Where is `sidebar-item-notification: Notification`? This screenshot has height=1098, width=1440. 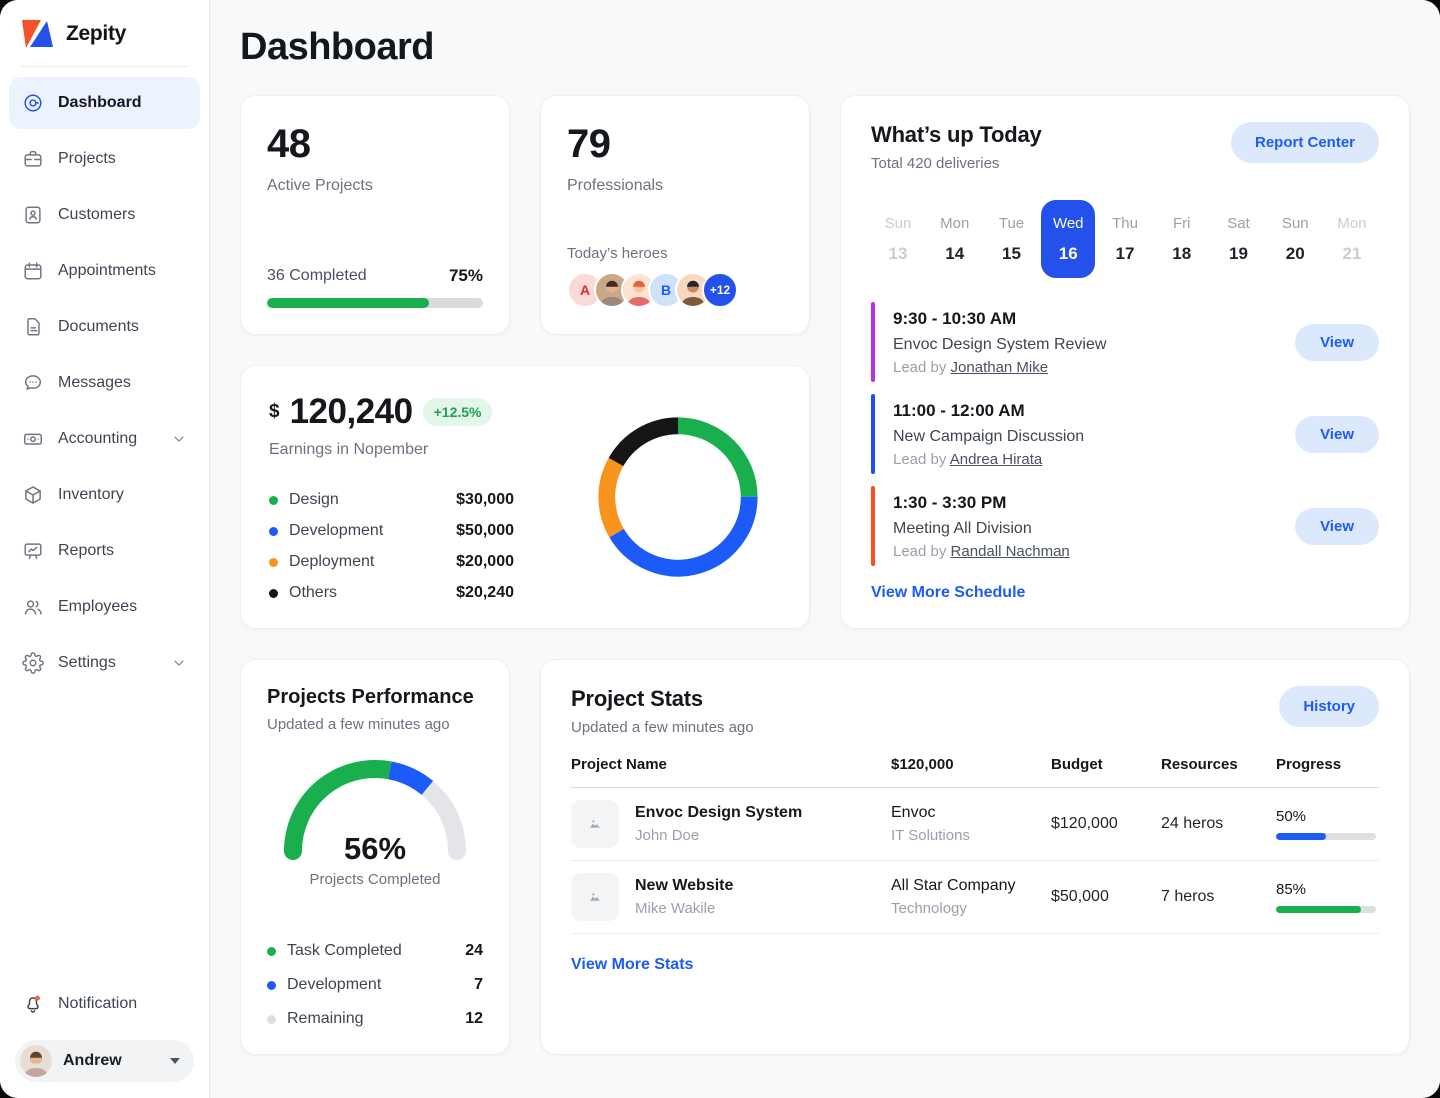
sidebar-item-notification: Notification is located at coordinates (104, 1004).